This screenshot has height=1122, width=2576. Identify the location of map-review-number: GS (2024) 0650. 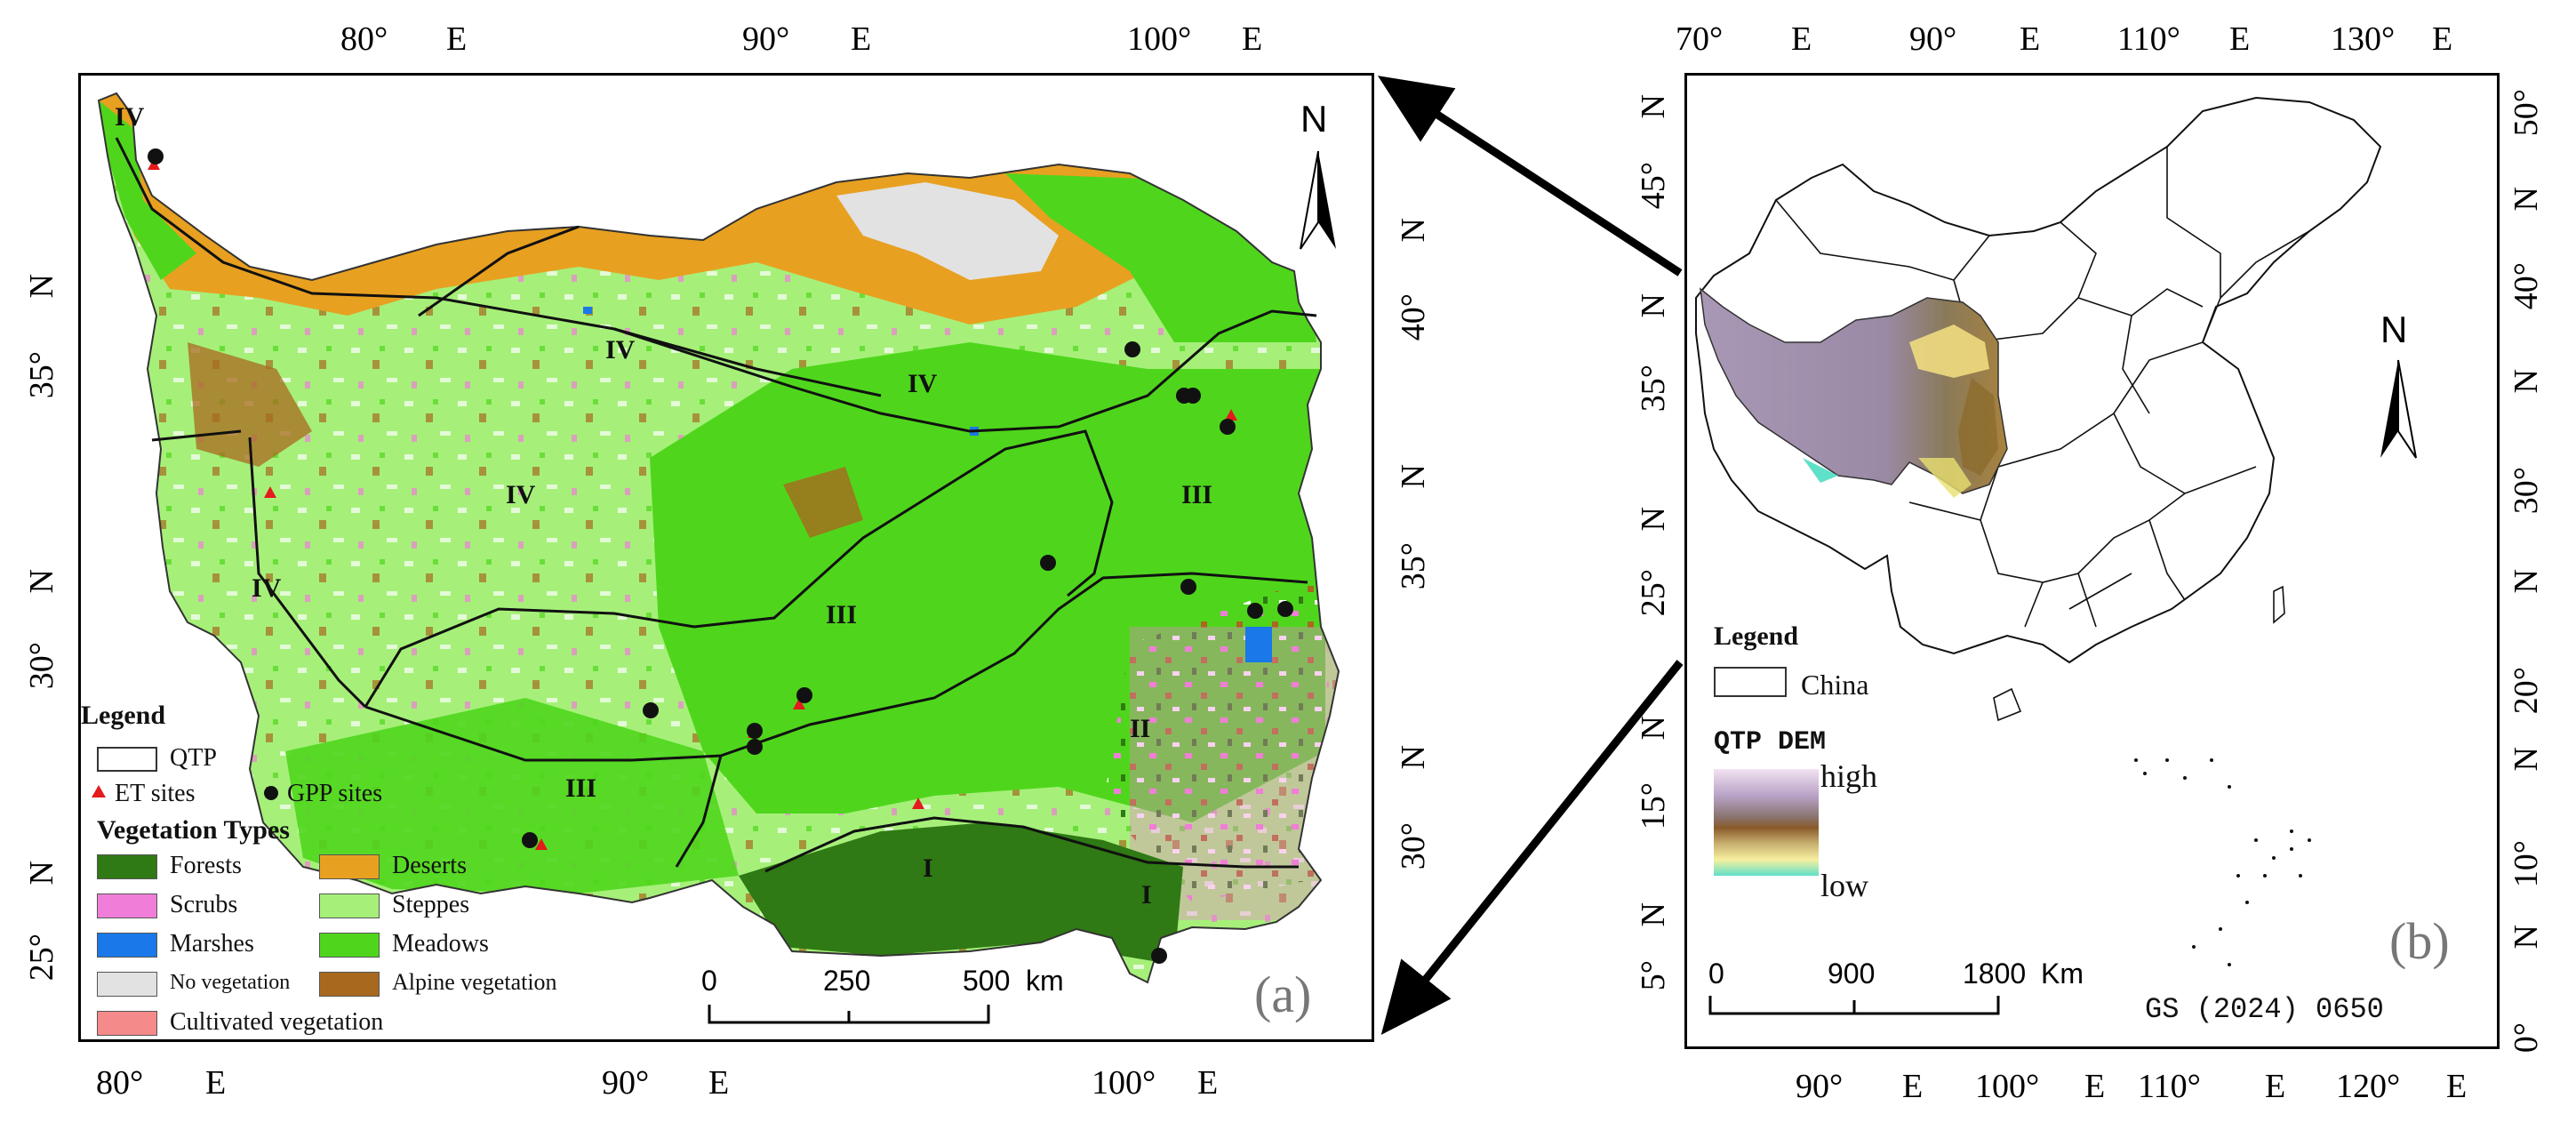
(2264, 1010).